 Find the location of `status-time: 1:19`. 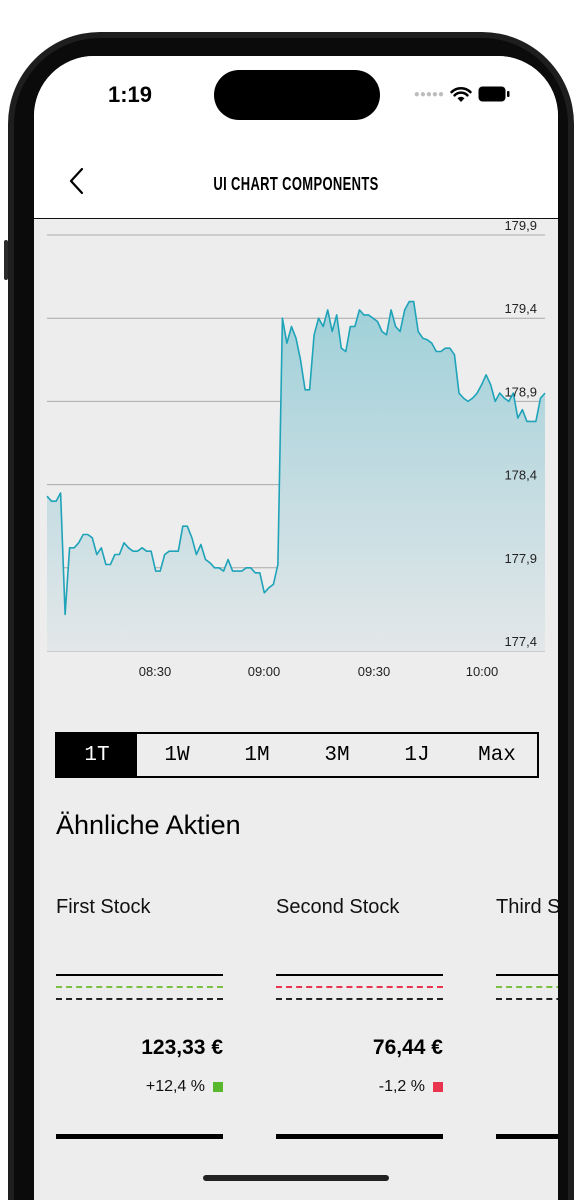

status-time: 1:19 is located at coordinates (130, 94).